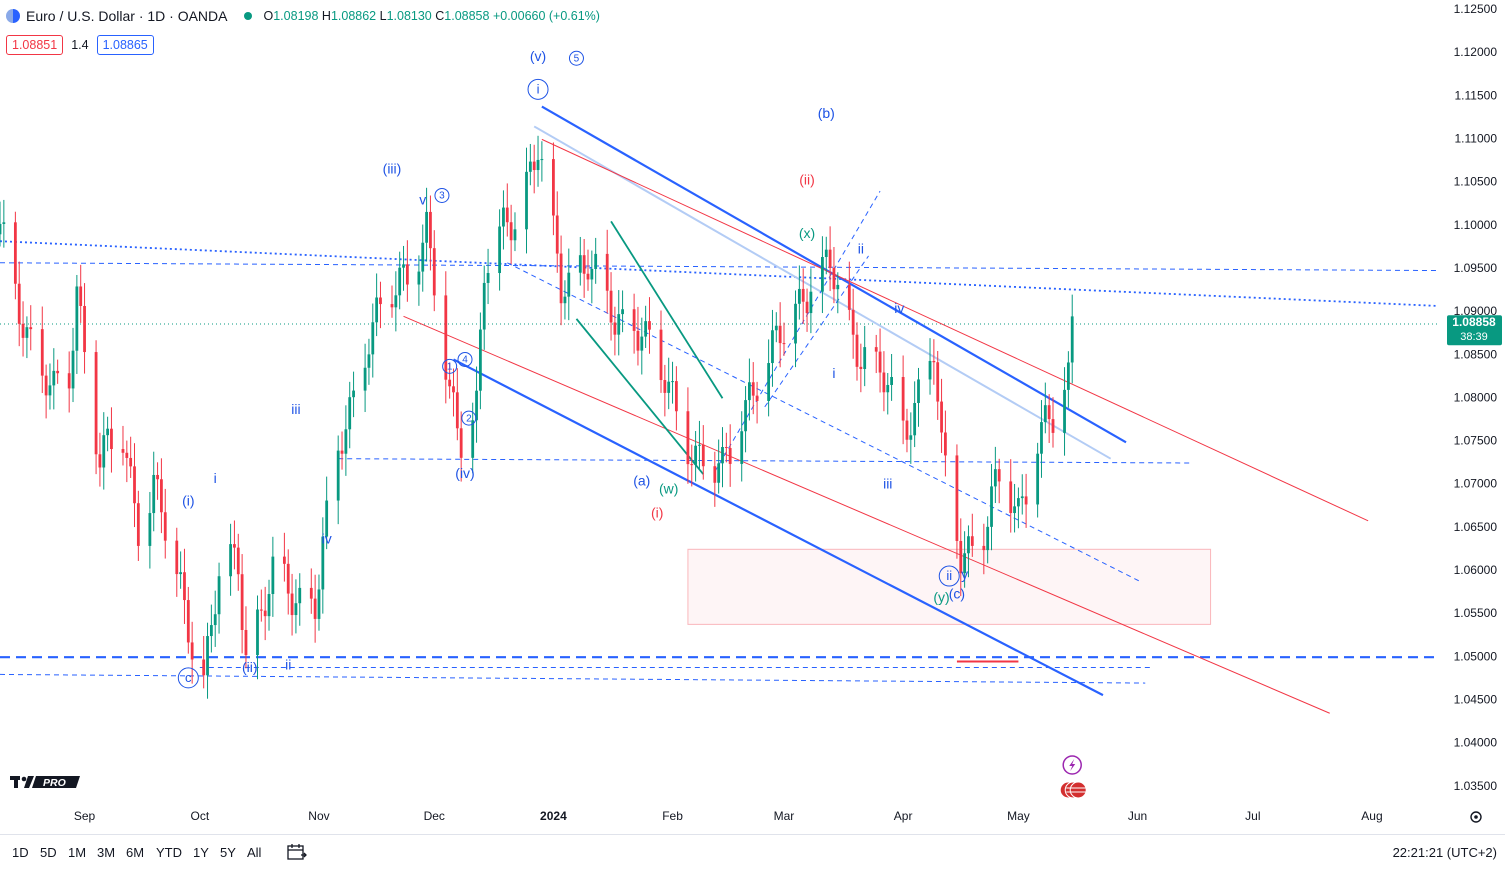 This screenshot has width=1505, height=875. I want to click on timeframe-1d-button: 1D, so click(20, 852).